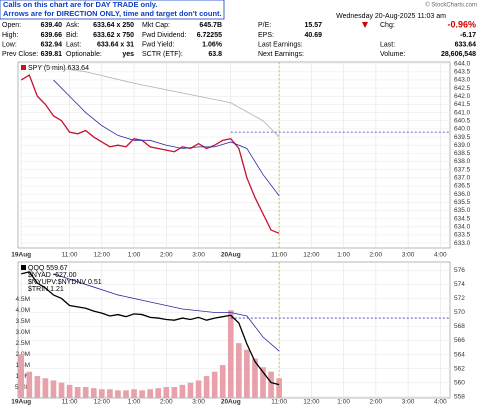 This screenshot has width=480, height=406. I want to click on y-tick-label: 640.0, so click(462, 129).